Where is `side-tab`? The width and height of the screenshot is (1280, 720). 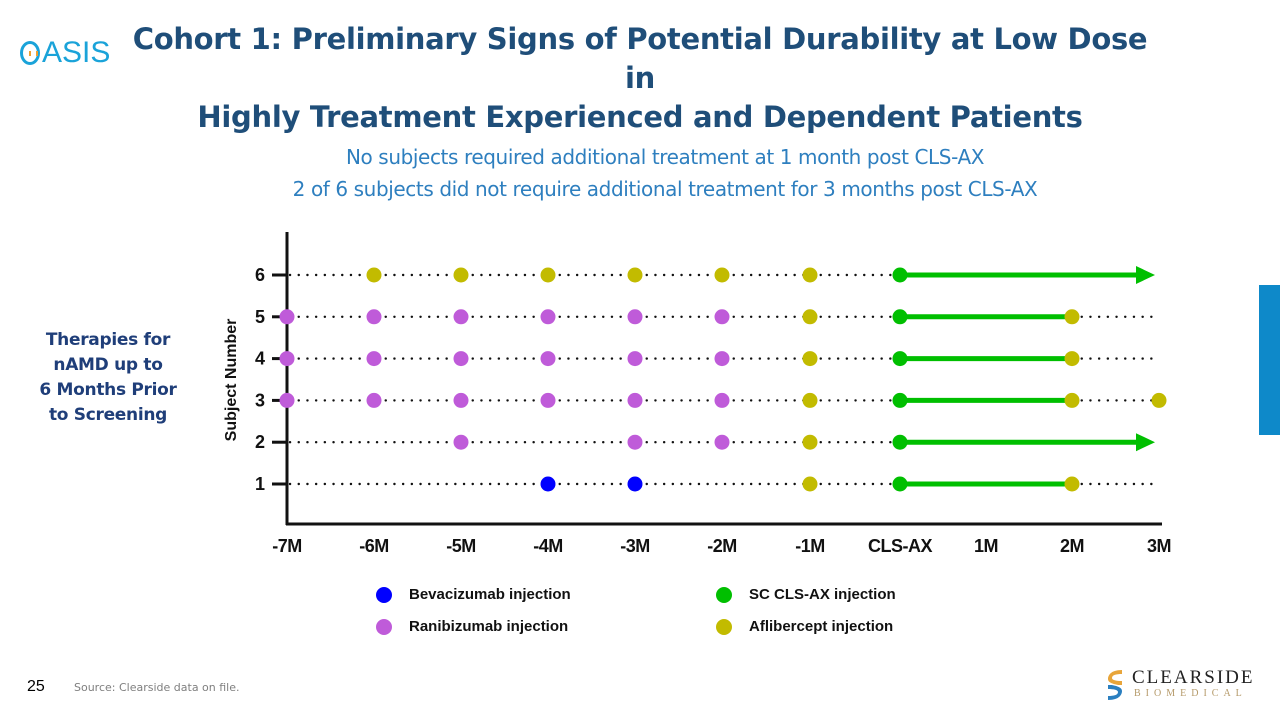 side-tab is located at coordinates (1269, 360).